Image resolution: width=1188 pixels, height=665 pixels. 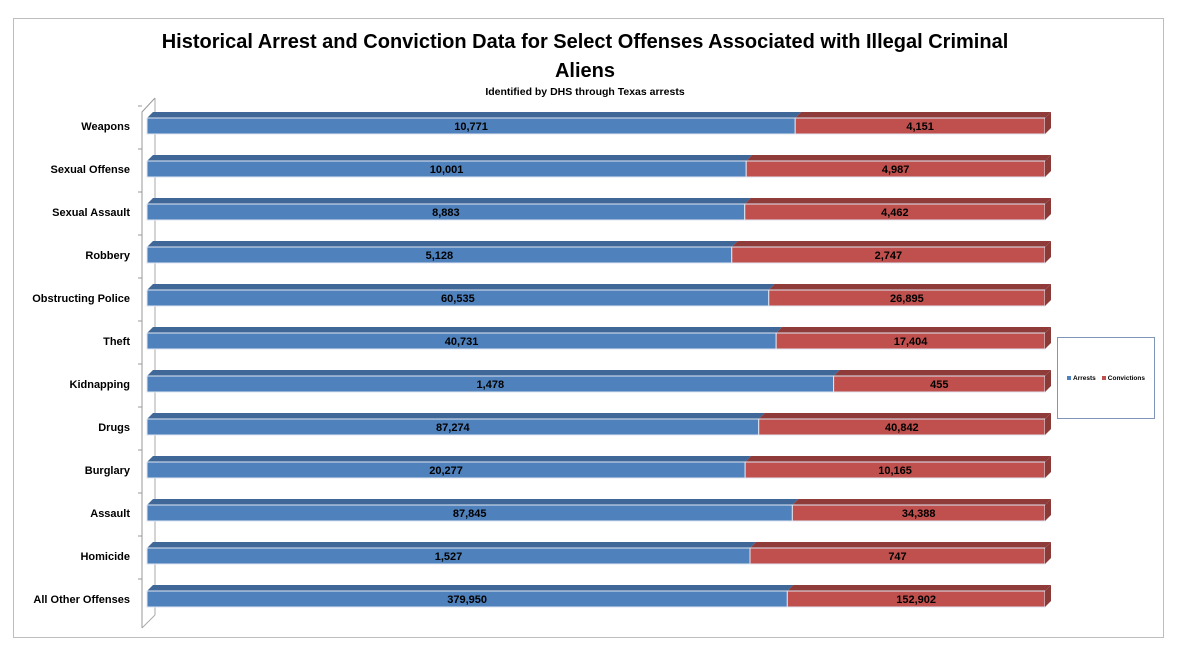 What do you see at coordinates (895, 213) in the screenshot?
I see `data-label-convictions: 4,462` at bounding box center [895, 213].